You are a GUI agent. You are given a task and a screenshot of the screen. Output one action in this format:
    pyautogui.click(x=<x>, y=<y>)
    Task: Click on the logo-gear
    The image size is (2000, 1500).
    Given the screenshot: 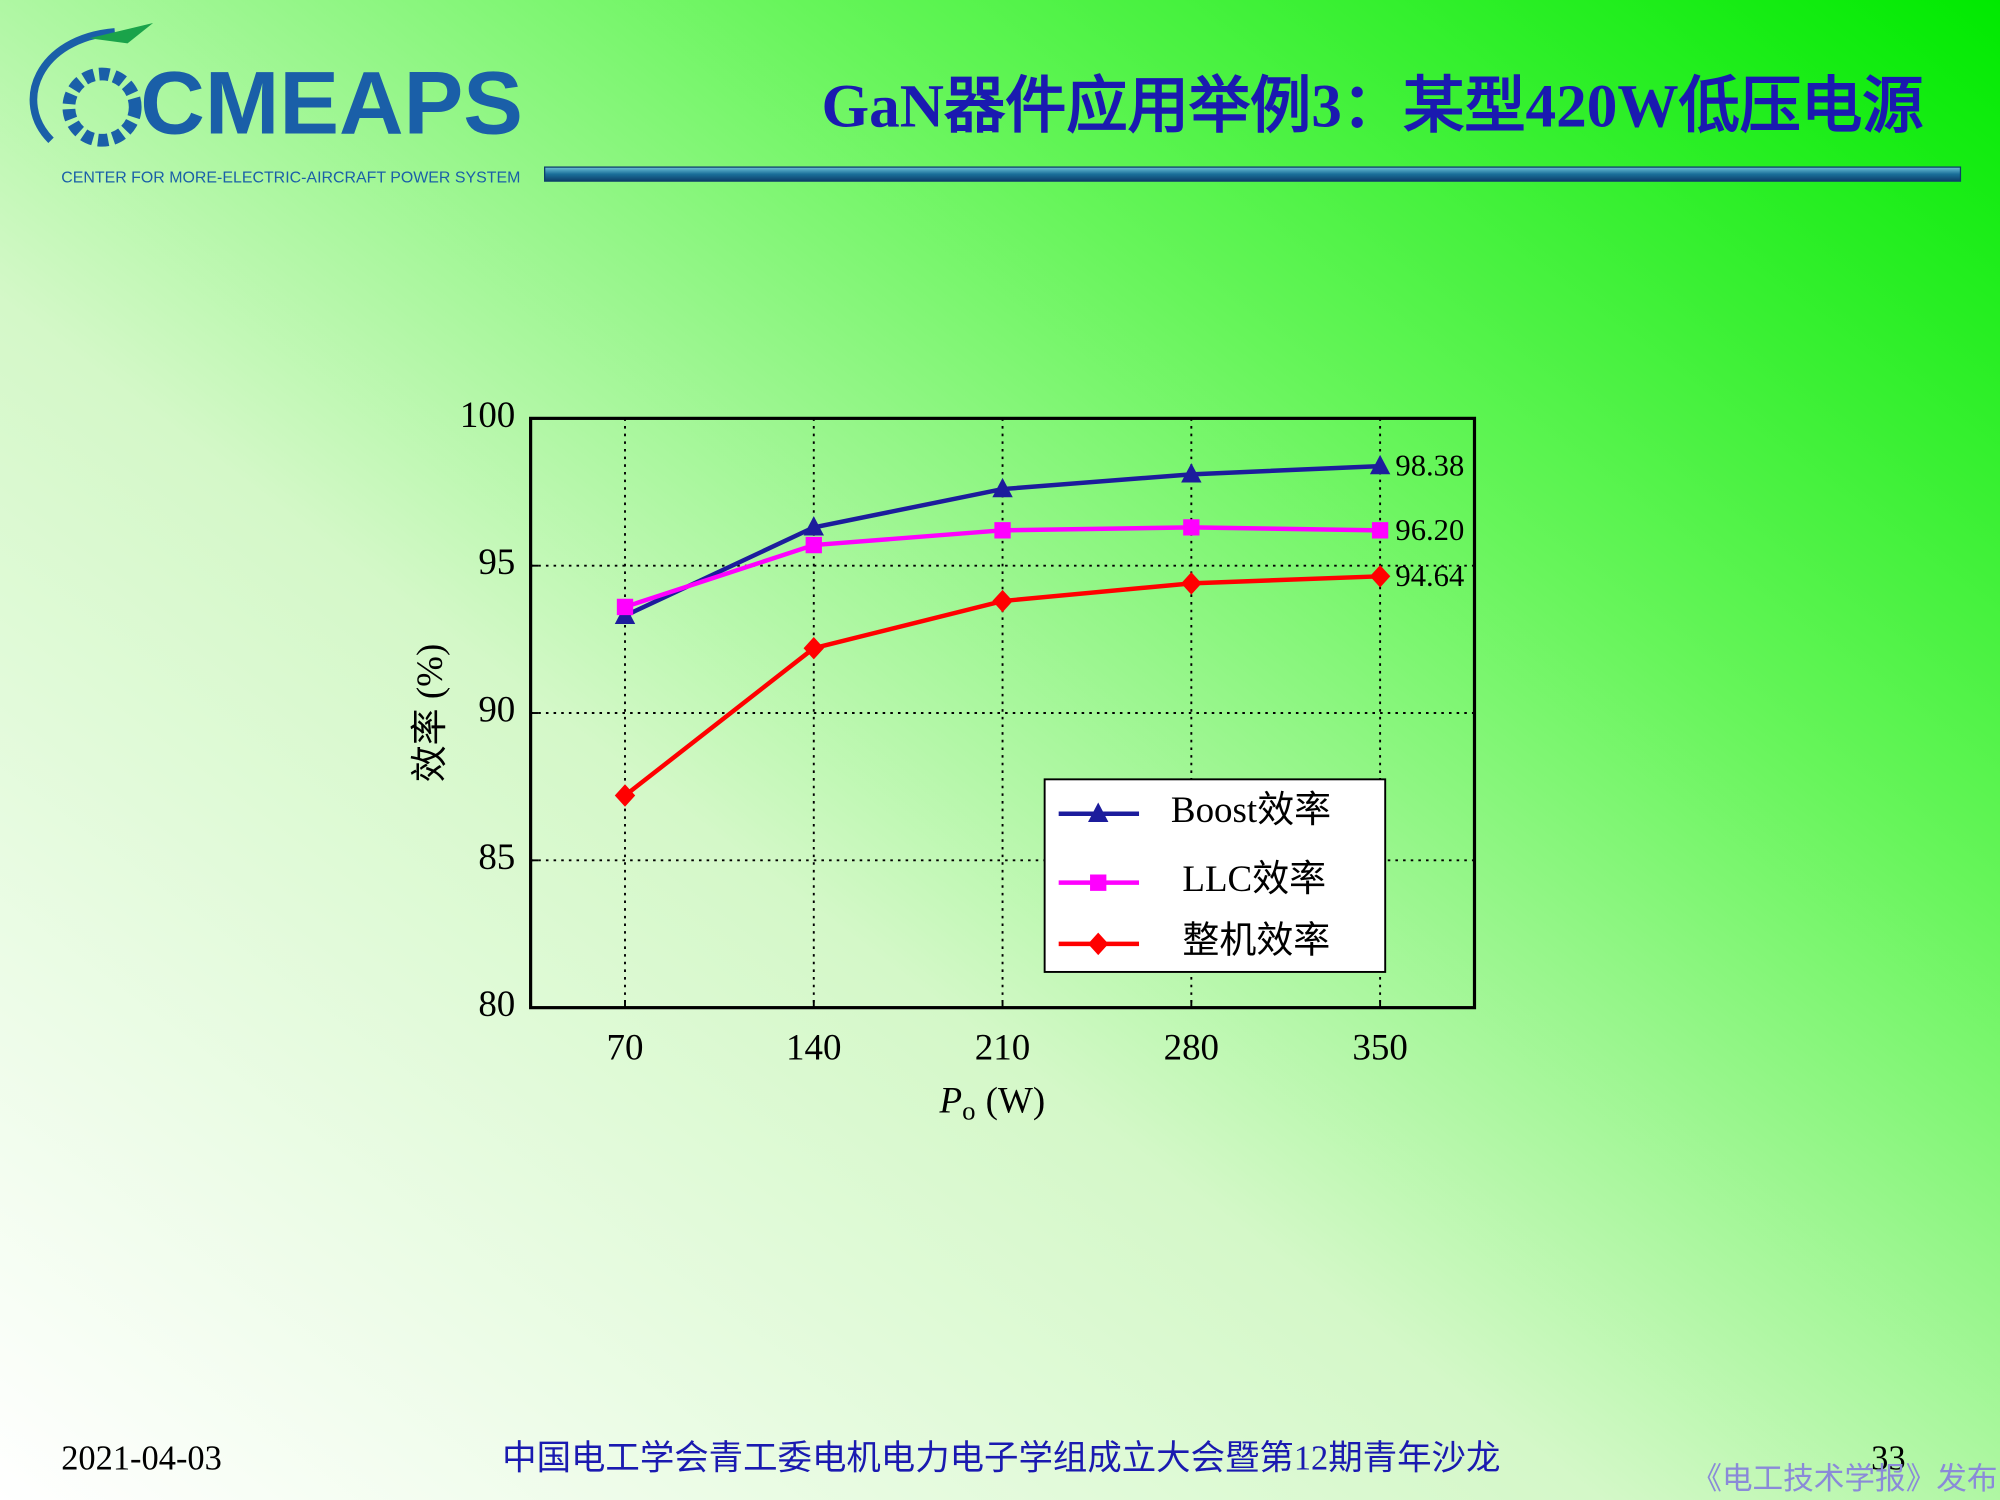 What is the action you would take?
    pyautogui.click(x=102, y=107)
    